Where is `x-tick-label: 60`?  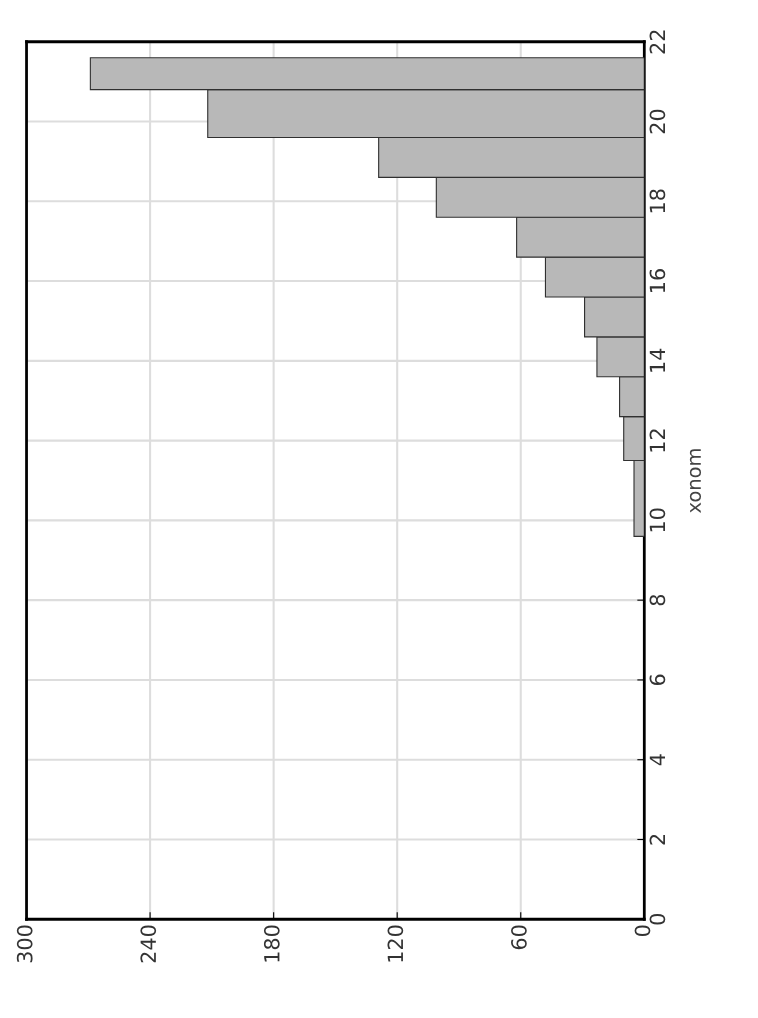
x-tick-label: 60 is located at coordinates (519, 937).